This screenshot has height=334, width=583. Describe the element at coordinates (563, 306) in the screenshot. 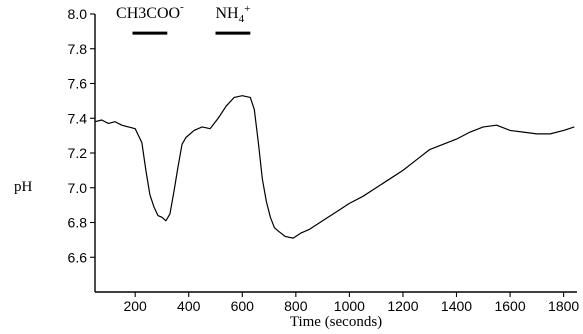

I see `x-tick-label: 1800` at that location.